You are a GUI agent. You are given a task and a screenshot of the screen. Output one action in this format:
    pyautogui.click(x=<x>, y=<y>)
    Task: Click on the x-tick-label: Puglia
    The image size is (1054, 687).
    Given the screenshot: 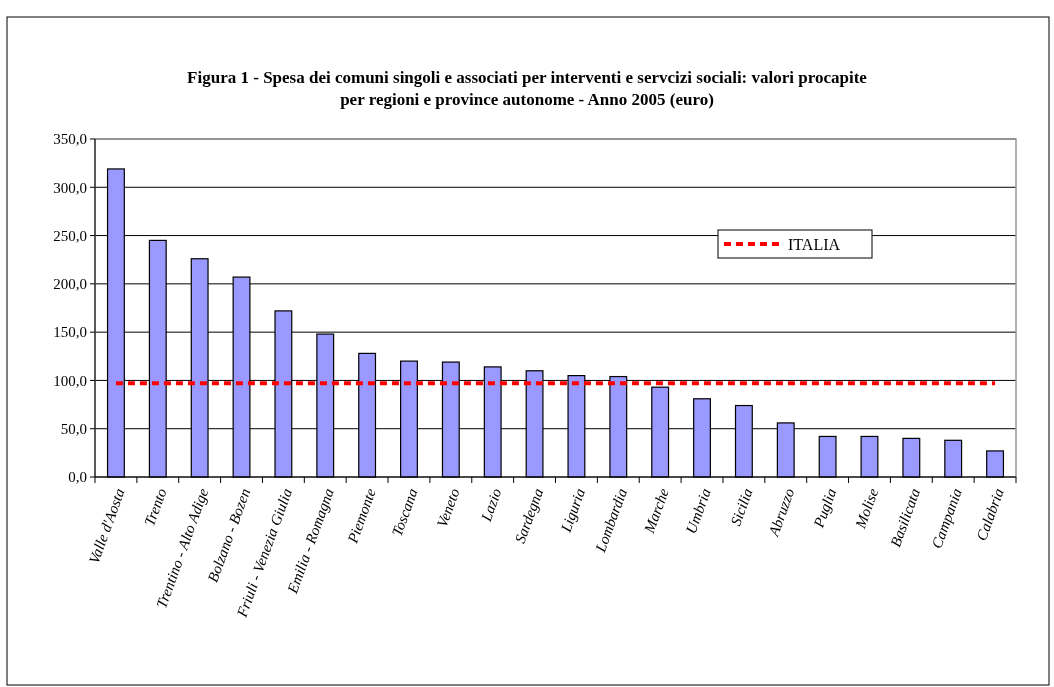 What is the action you would take?
    pyautogui.click(x=825, y=508)
    